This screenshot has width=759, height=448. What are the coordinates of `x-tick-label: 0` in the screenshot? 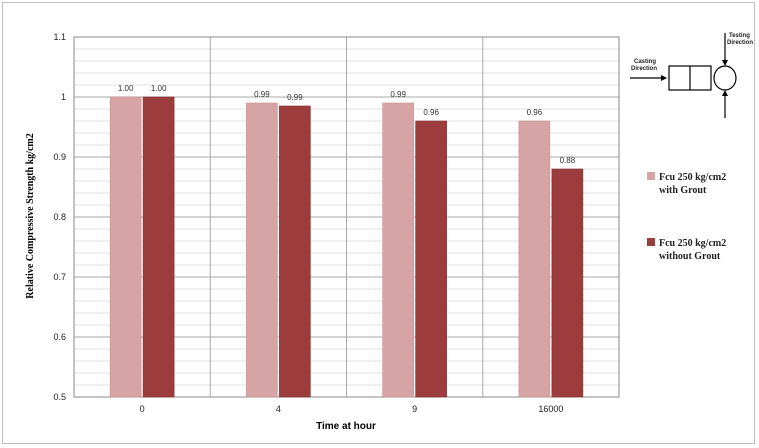 It's located at (142, 409).